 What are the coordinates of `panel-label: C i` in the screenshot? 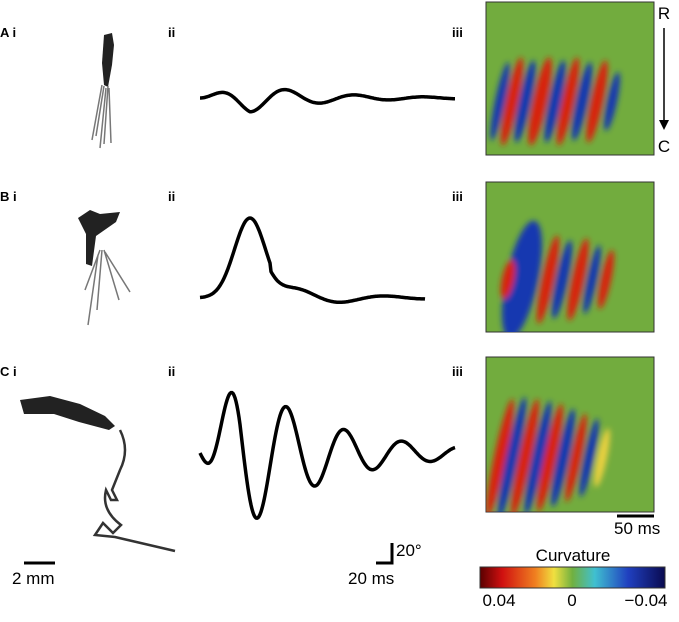 It's located at (8, 371).